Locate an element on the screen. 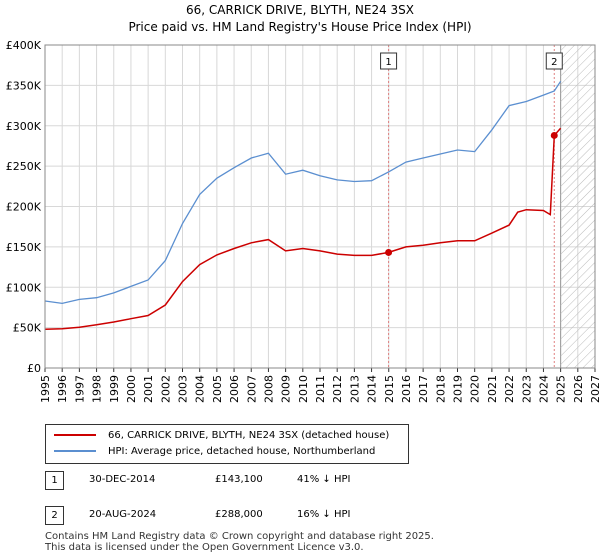 This screenshot has height=560, width=600. x-tick-label: 2027 is located at coordinates (594, 389).